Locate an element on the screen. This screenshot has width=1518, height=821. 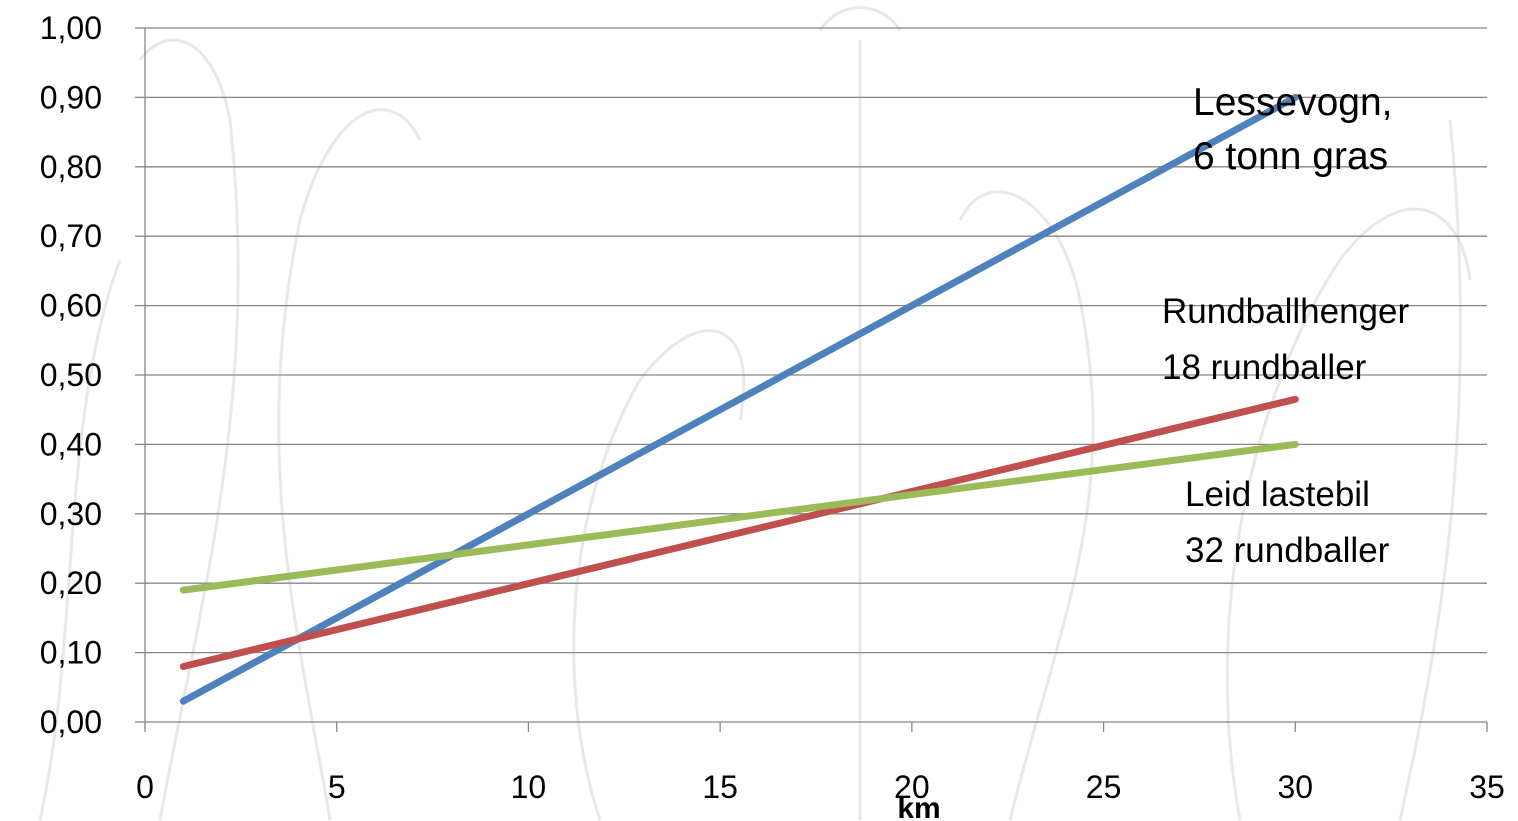
y-tick-label: 1,00 is located at coordinates (71, 28).